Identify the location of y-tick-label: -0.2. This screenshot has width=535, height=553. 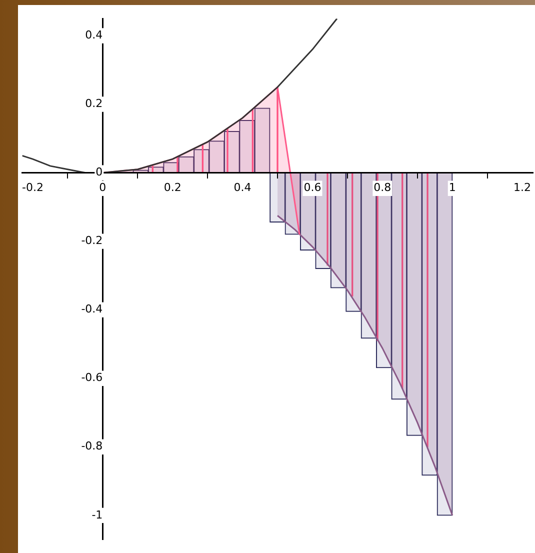
(92, 241).